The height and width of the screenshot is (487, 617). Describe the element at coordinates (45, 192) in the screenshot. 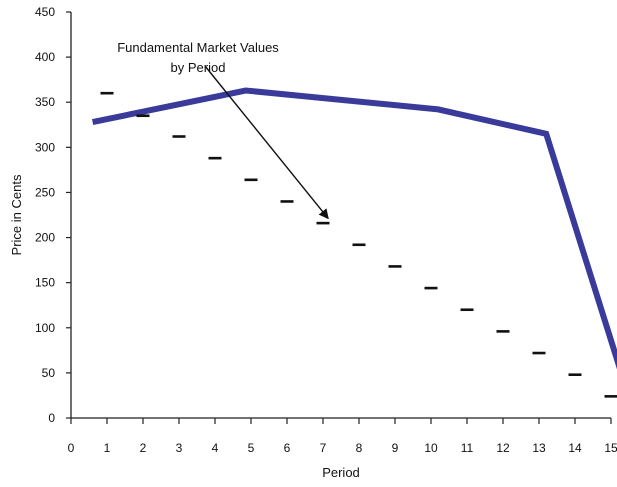

I see `y-tick-label: 250` at that location.